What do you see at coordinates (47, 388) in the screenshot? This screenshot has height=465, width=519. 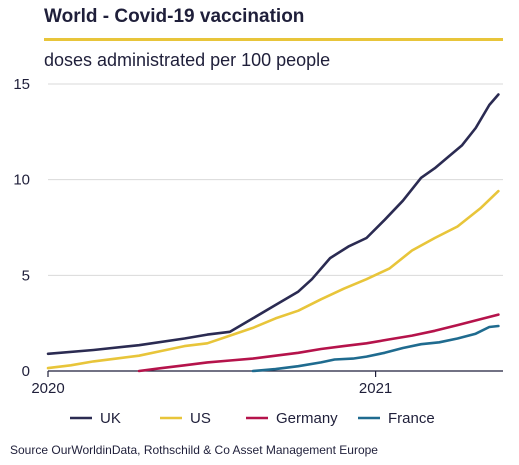 I see `x-tick-label: 2020` at bounding box center [47, 388].